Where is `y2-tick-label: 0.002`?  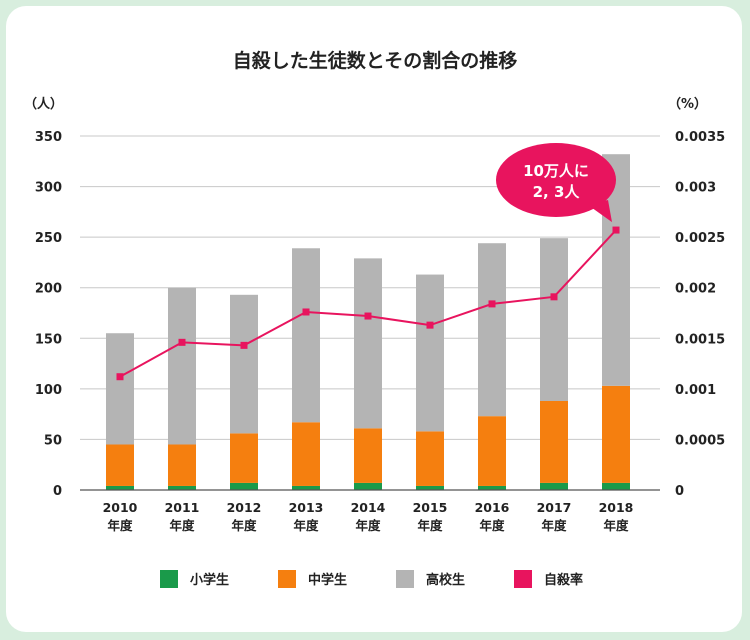
y2-tick-label: 0.002 is located at coordinates (695, 289).